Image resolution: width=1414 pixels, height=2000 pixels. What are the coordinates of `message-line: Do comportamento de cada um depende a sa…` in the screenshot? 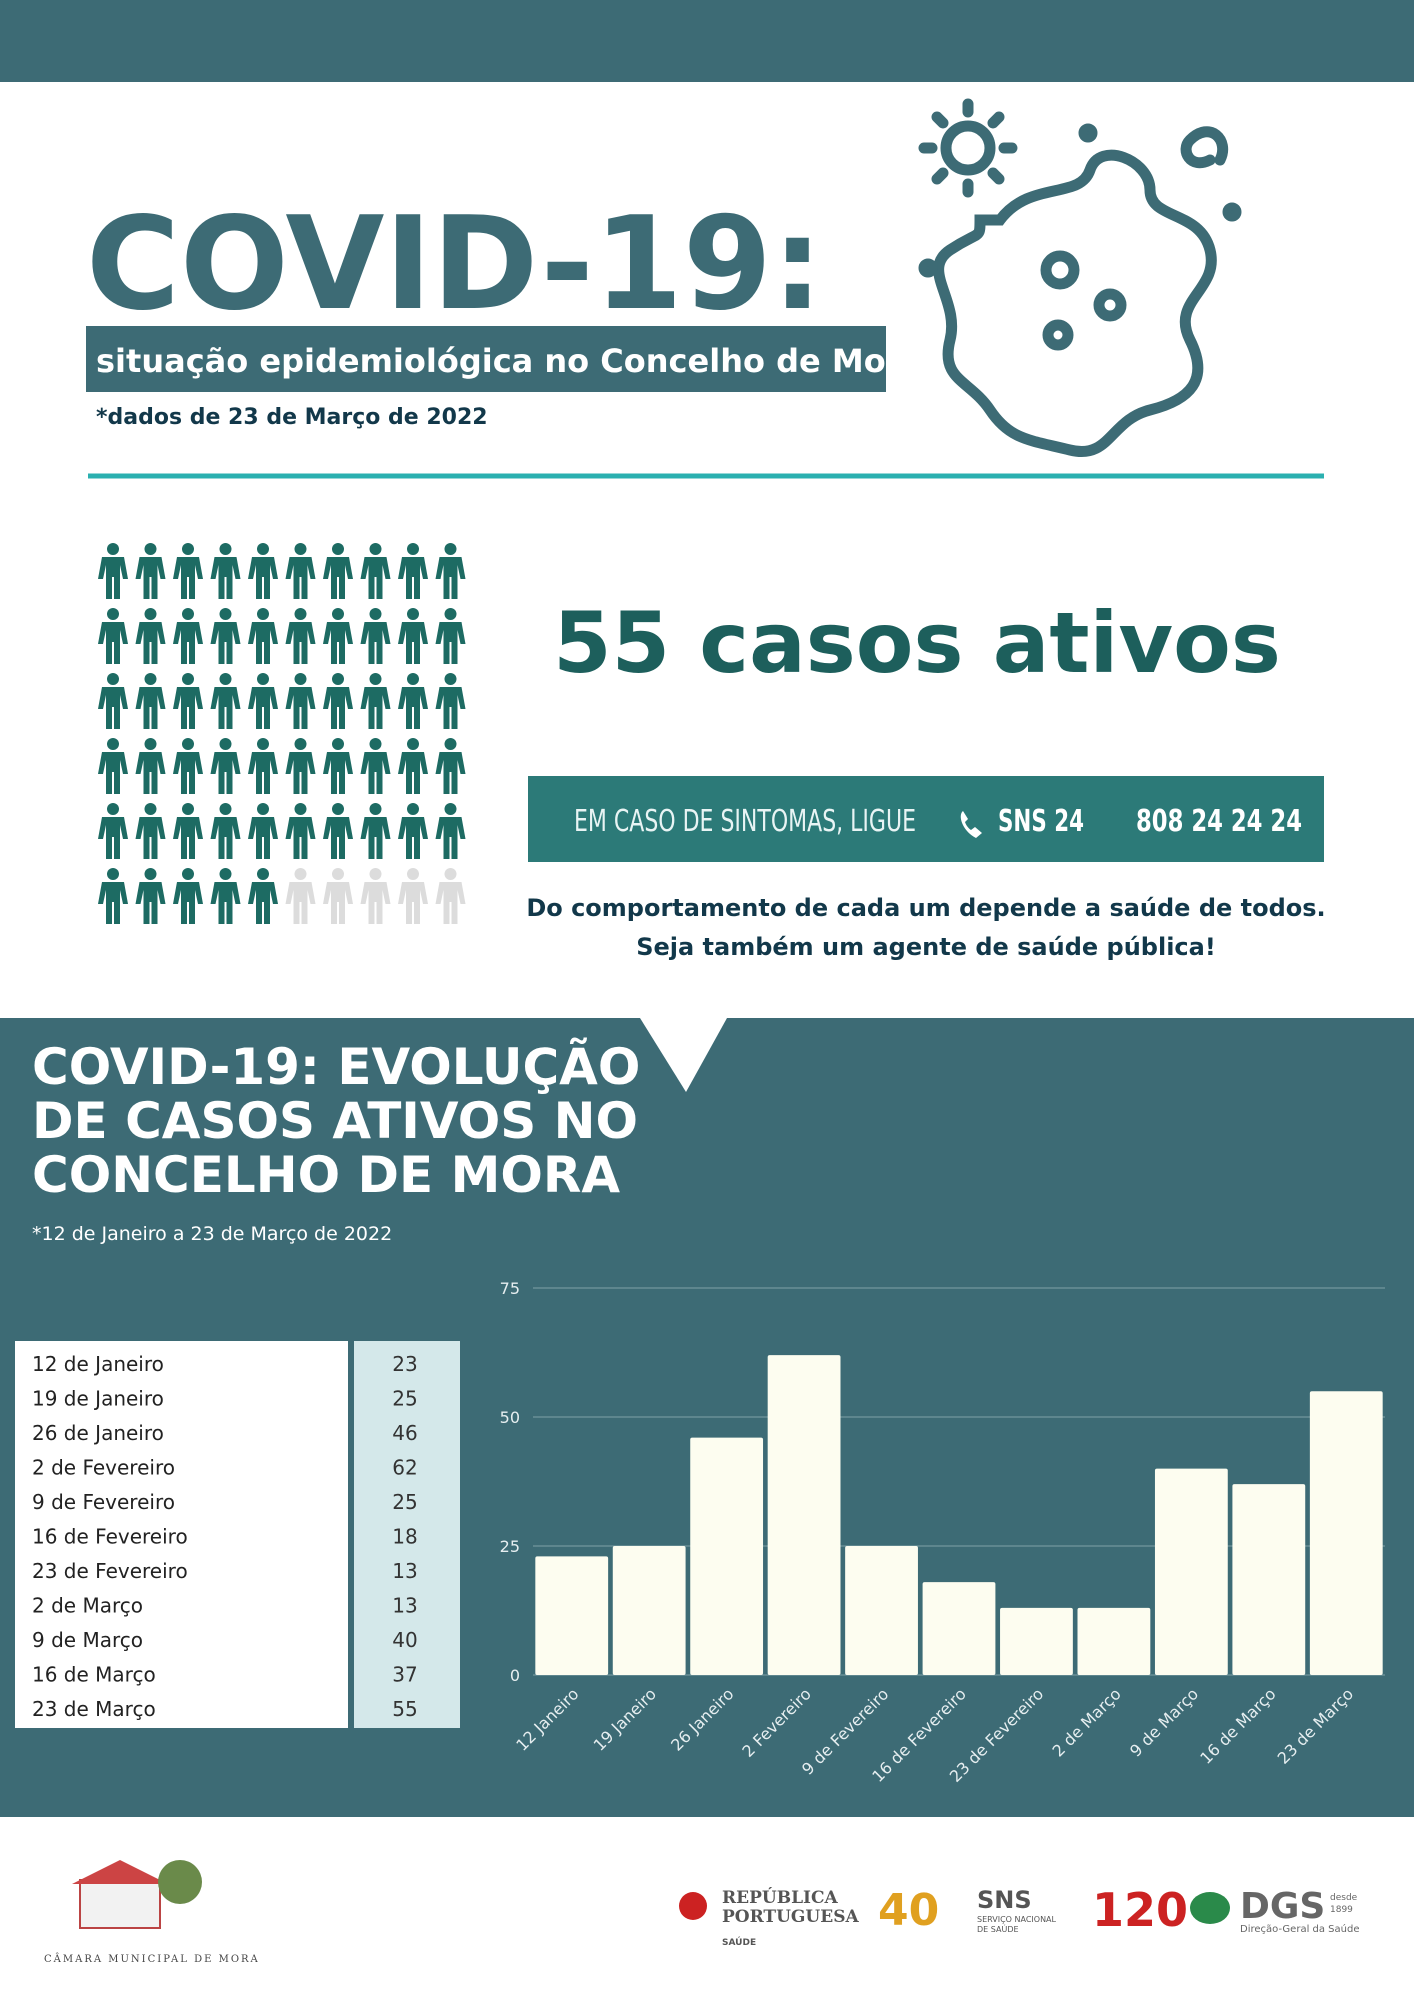 It's located at (925, 908).